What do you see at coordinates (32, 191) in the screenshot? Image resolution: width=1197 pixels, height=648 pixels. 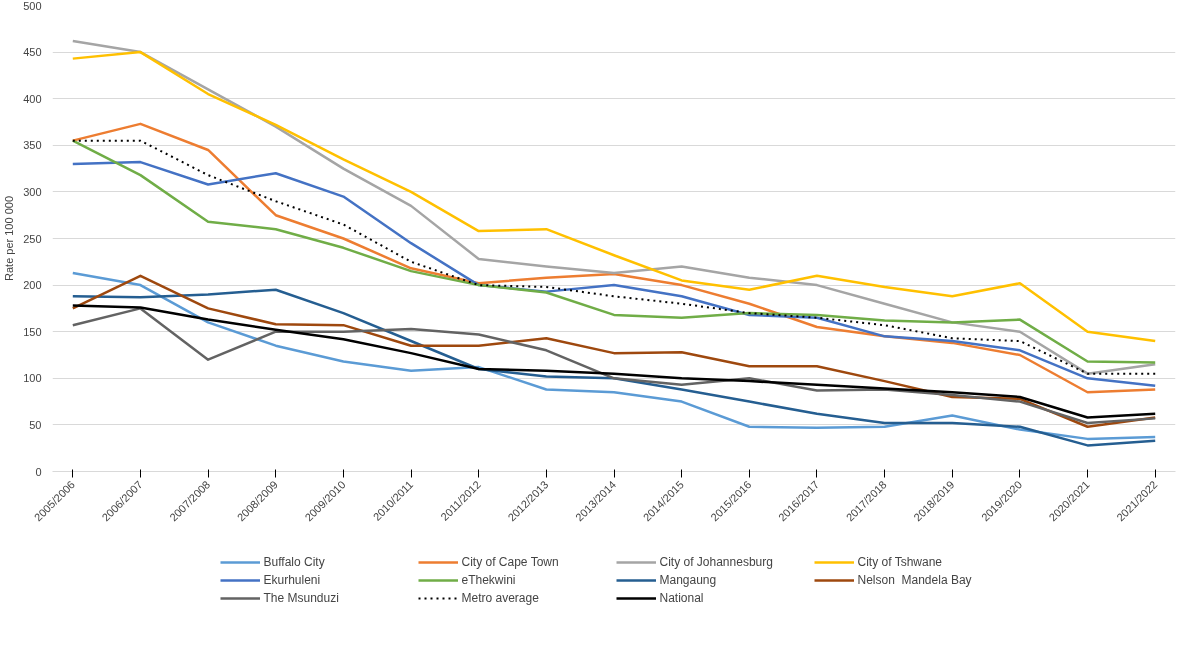 I see `y-tick-label: 300` at bounding box center [32, 191].